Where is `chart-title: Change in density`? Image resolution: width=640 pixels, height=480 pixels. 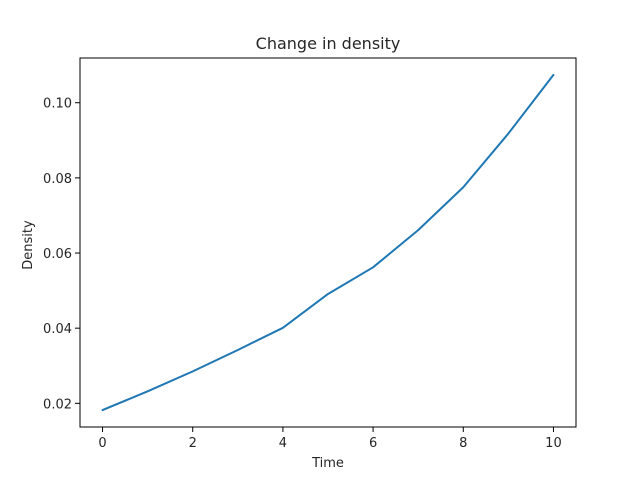
chart-title: Change in density is located at coordinates (328, 43).